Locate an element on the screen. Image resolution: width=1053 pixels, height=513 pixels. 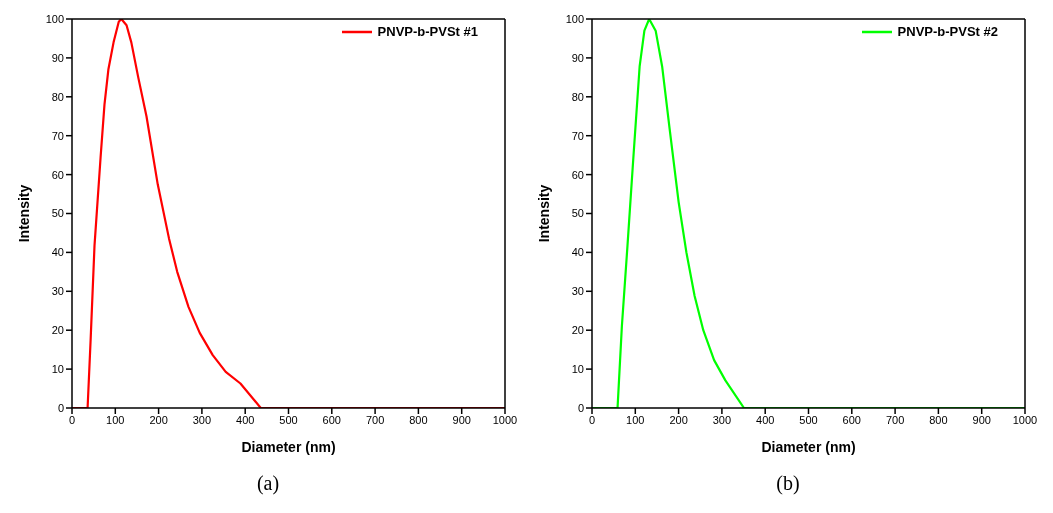
text: (b) is located at coordinates (788, 483).